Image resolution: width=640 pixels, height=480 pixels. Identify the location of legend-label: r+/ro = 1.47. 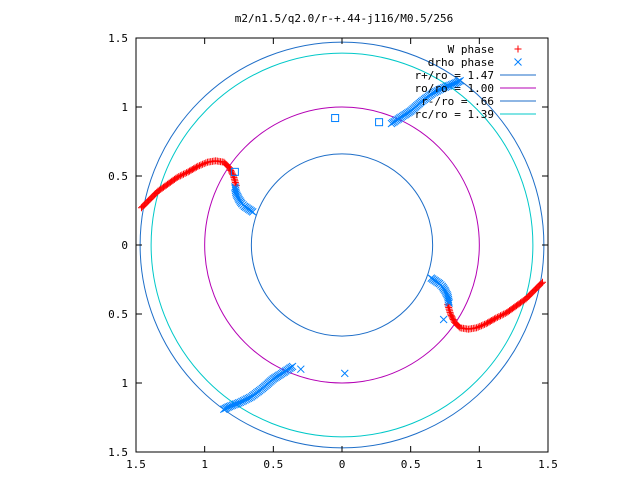
(454, 75).